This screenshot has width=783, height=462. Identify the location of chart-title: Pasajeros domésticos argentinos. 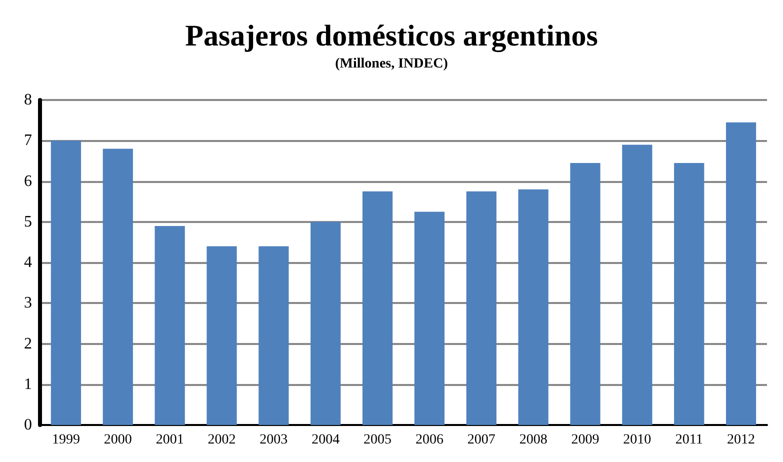
(391, 36).